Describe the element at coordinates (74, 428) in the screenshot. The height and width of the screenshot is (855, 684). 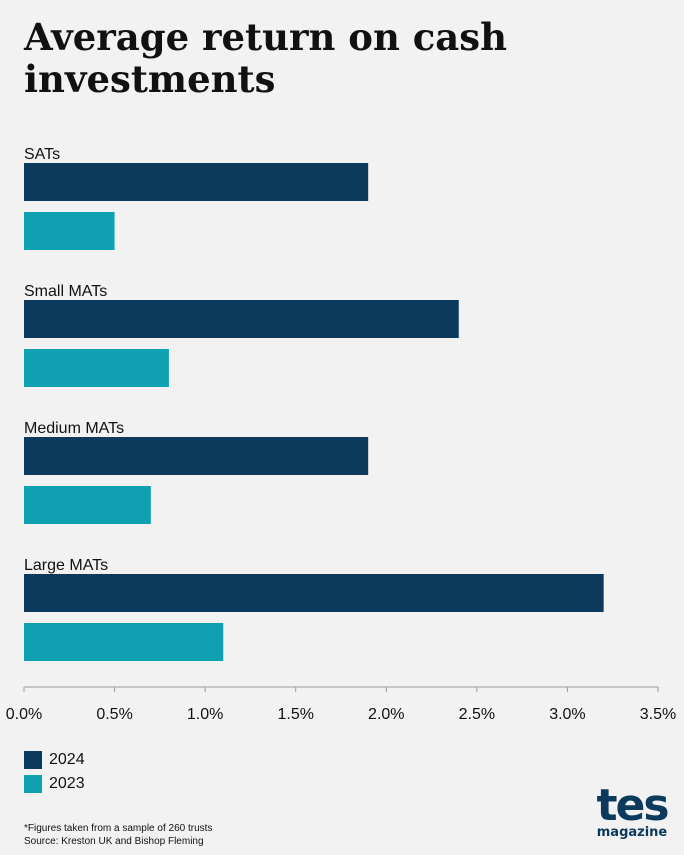
I see `category-label-medium-mats: Medium MATs` at that location.